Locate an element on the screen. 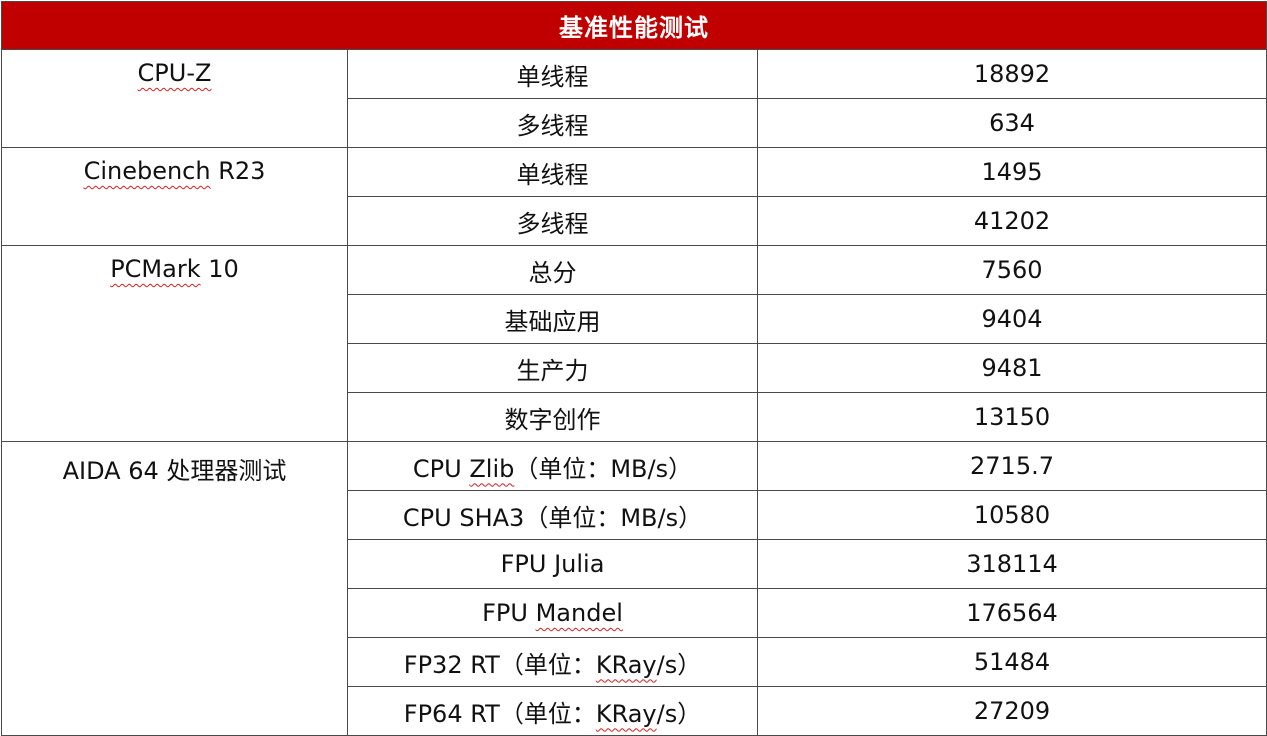  title-row: 基准性能测试 is located at coordinates (633, 25).